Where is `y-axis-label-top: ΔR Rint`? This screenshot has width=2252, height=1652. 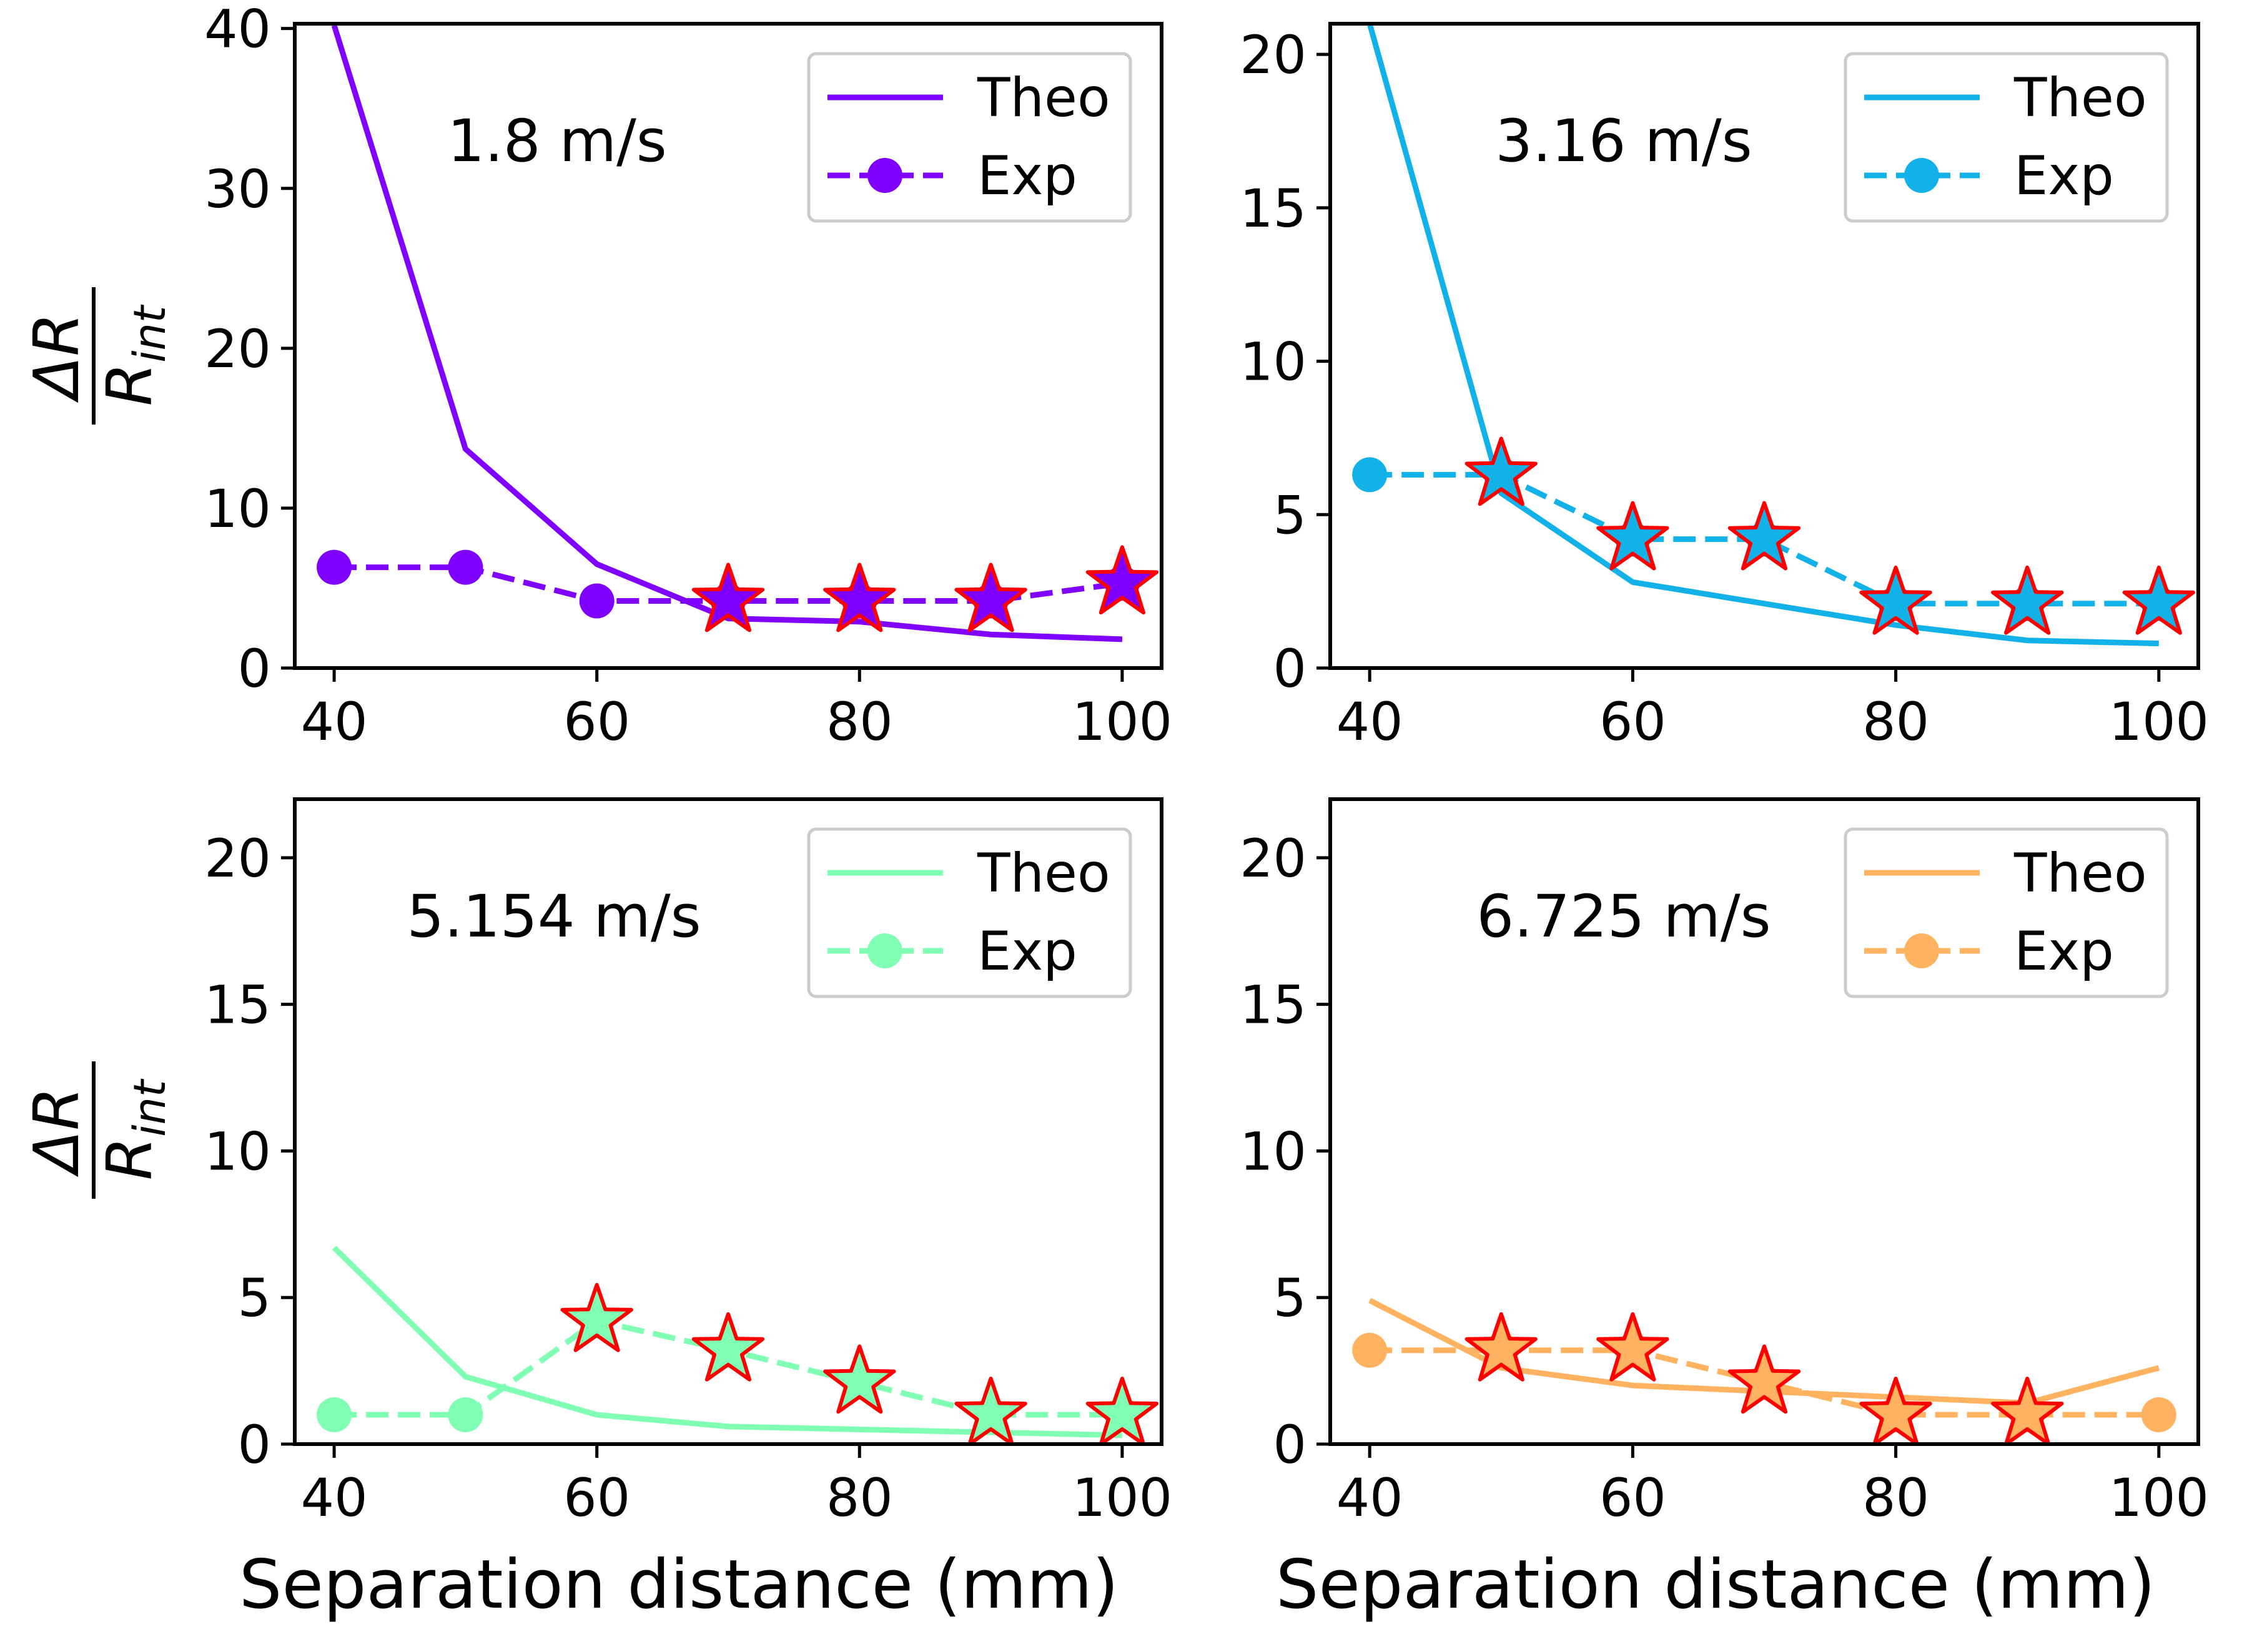 y-axis-label-top: ΔR Rint is located at coordinates (97, 356).